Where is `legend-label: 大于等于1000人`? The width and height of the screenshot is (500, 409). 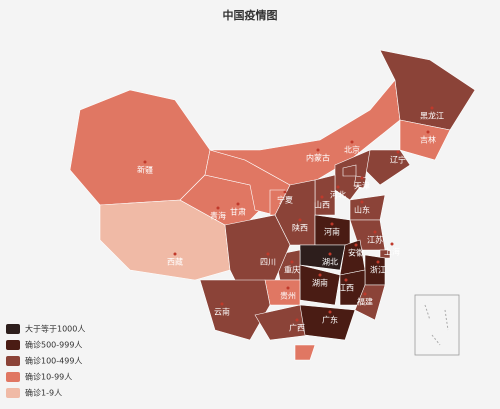
legend-label: 大于等于1000人 is located at coordinates (55, 329).